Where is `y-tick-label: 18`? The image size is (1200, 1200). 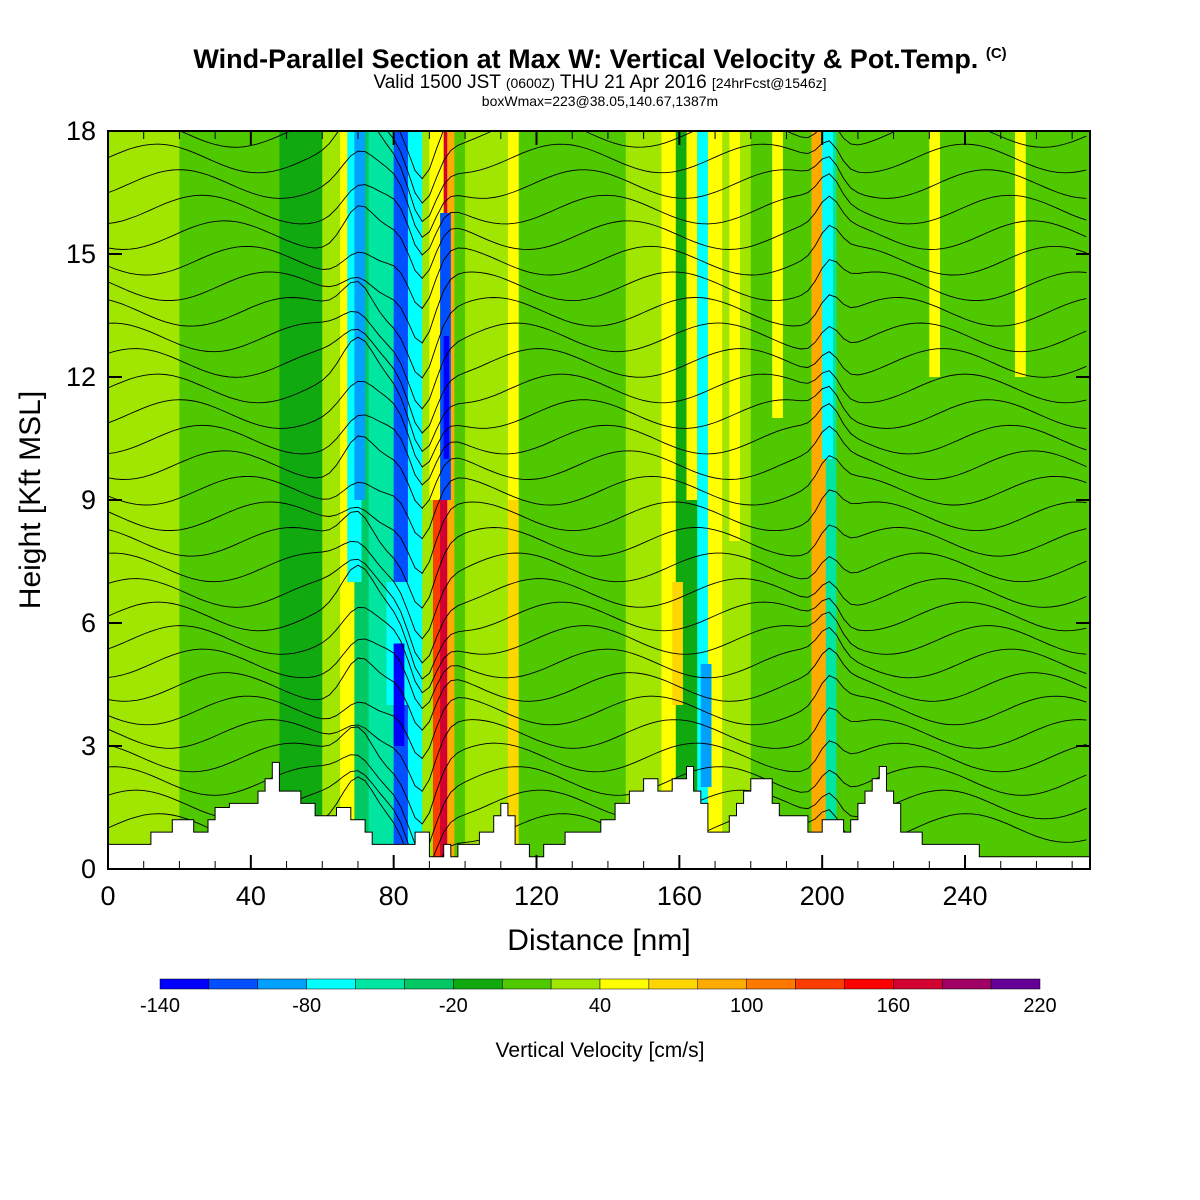
y-tick-label: 18 is located at coordinates (81, 131).